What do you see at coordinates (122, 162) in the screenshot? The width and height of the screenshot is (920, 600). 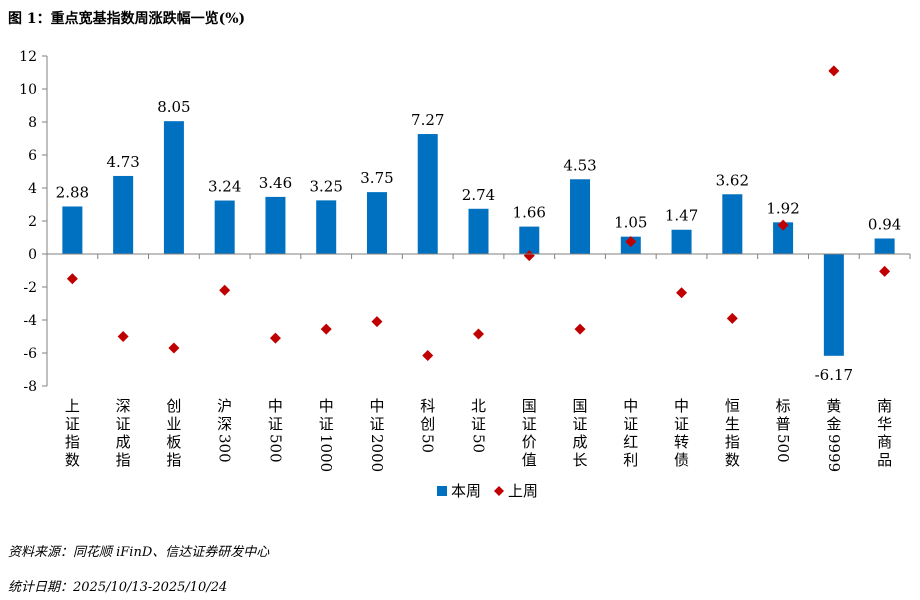 I see `data-label: 4.73` at bounding box center [122, 162].